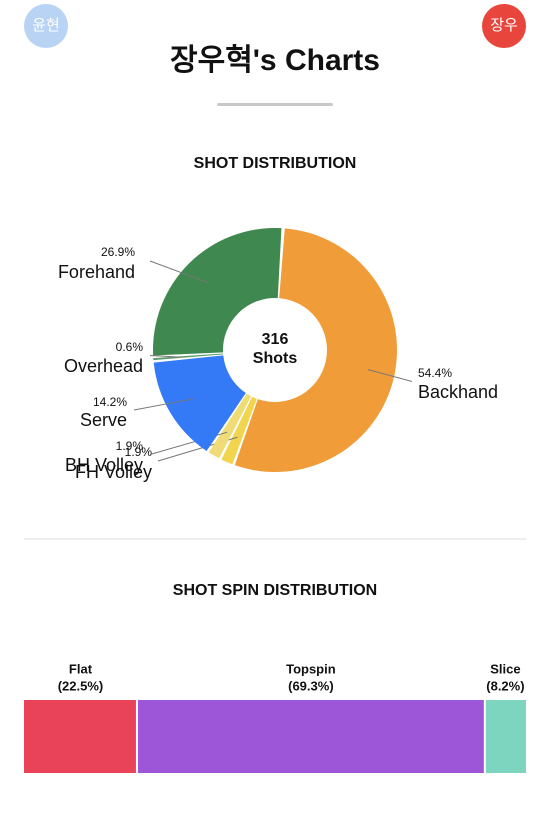 This screenshot has width=550, height=839. What do you see at coordinates (275, 104) in the screenshot?
I see `title-underline` at bounding box center [275, 104].